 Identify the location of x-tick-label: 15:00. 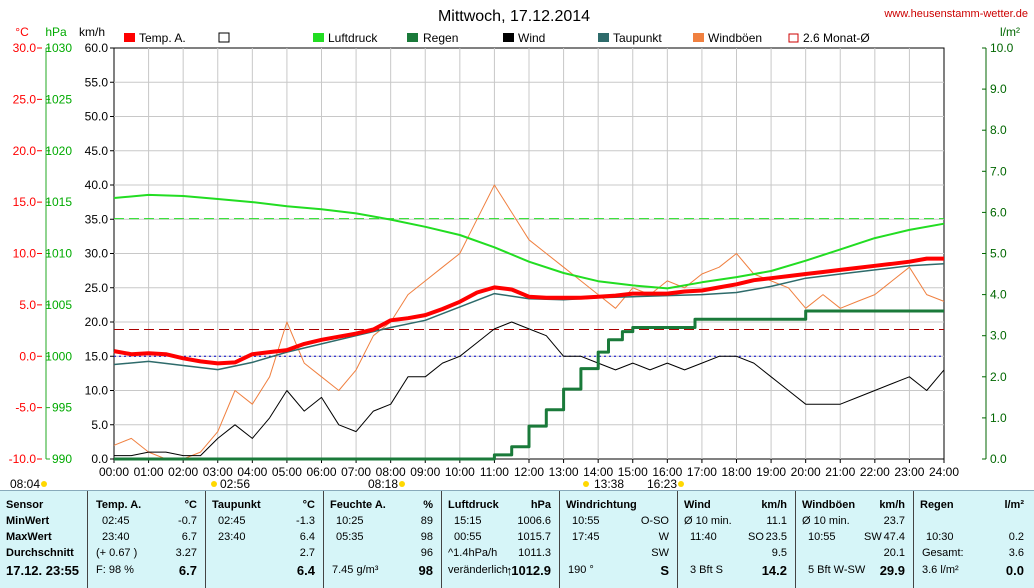
(633, 472).